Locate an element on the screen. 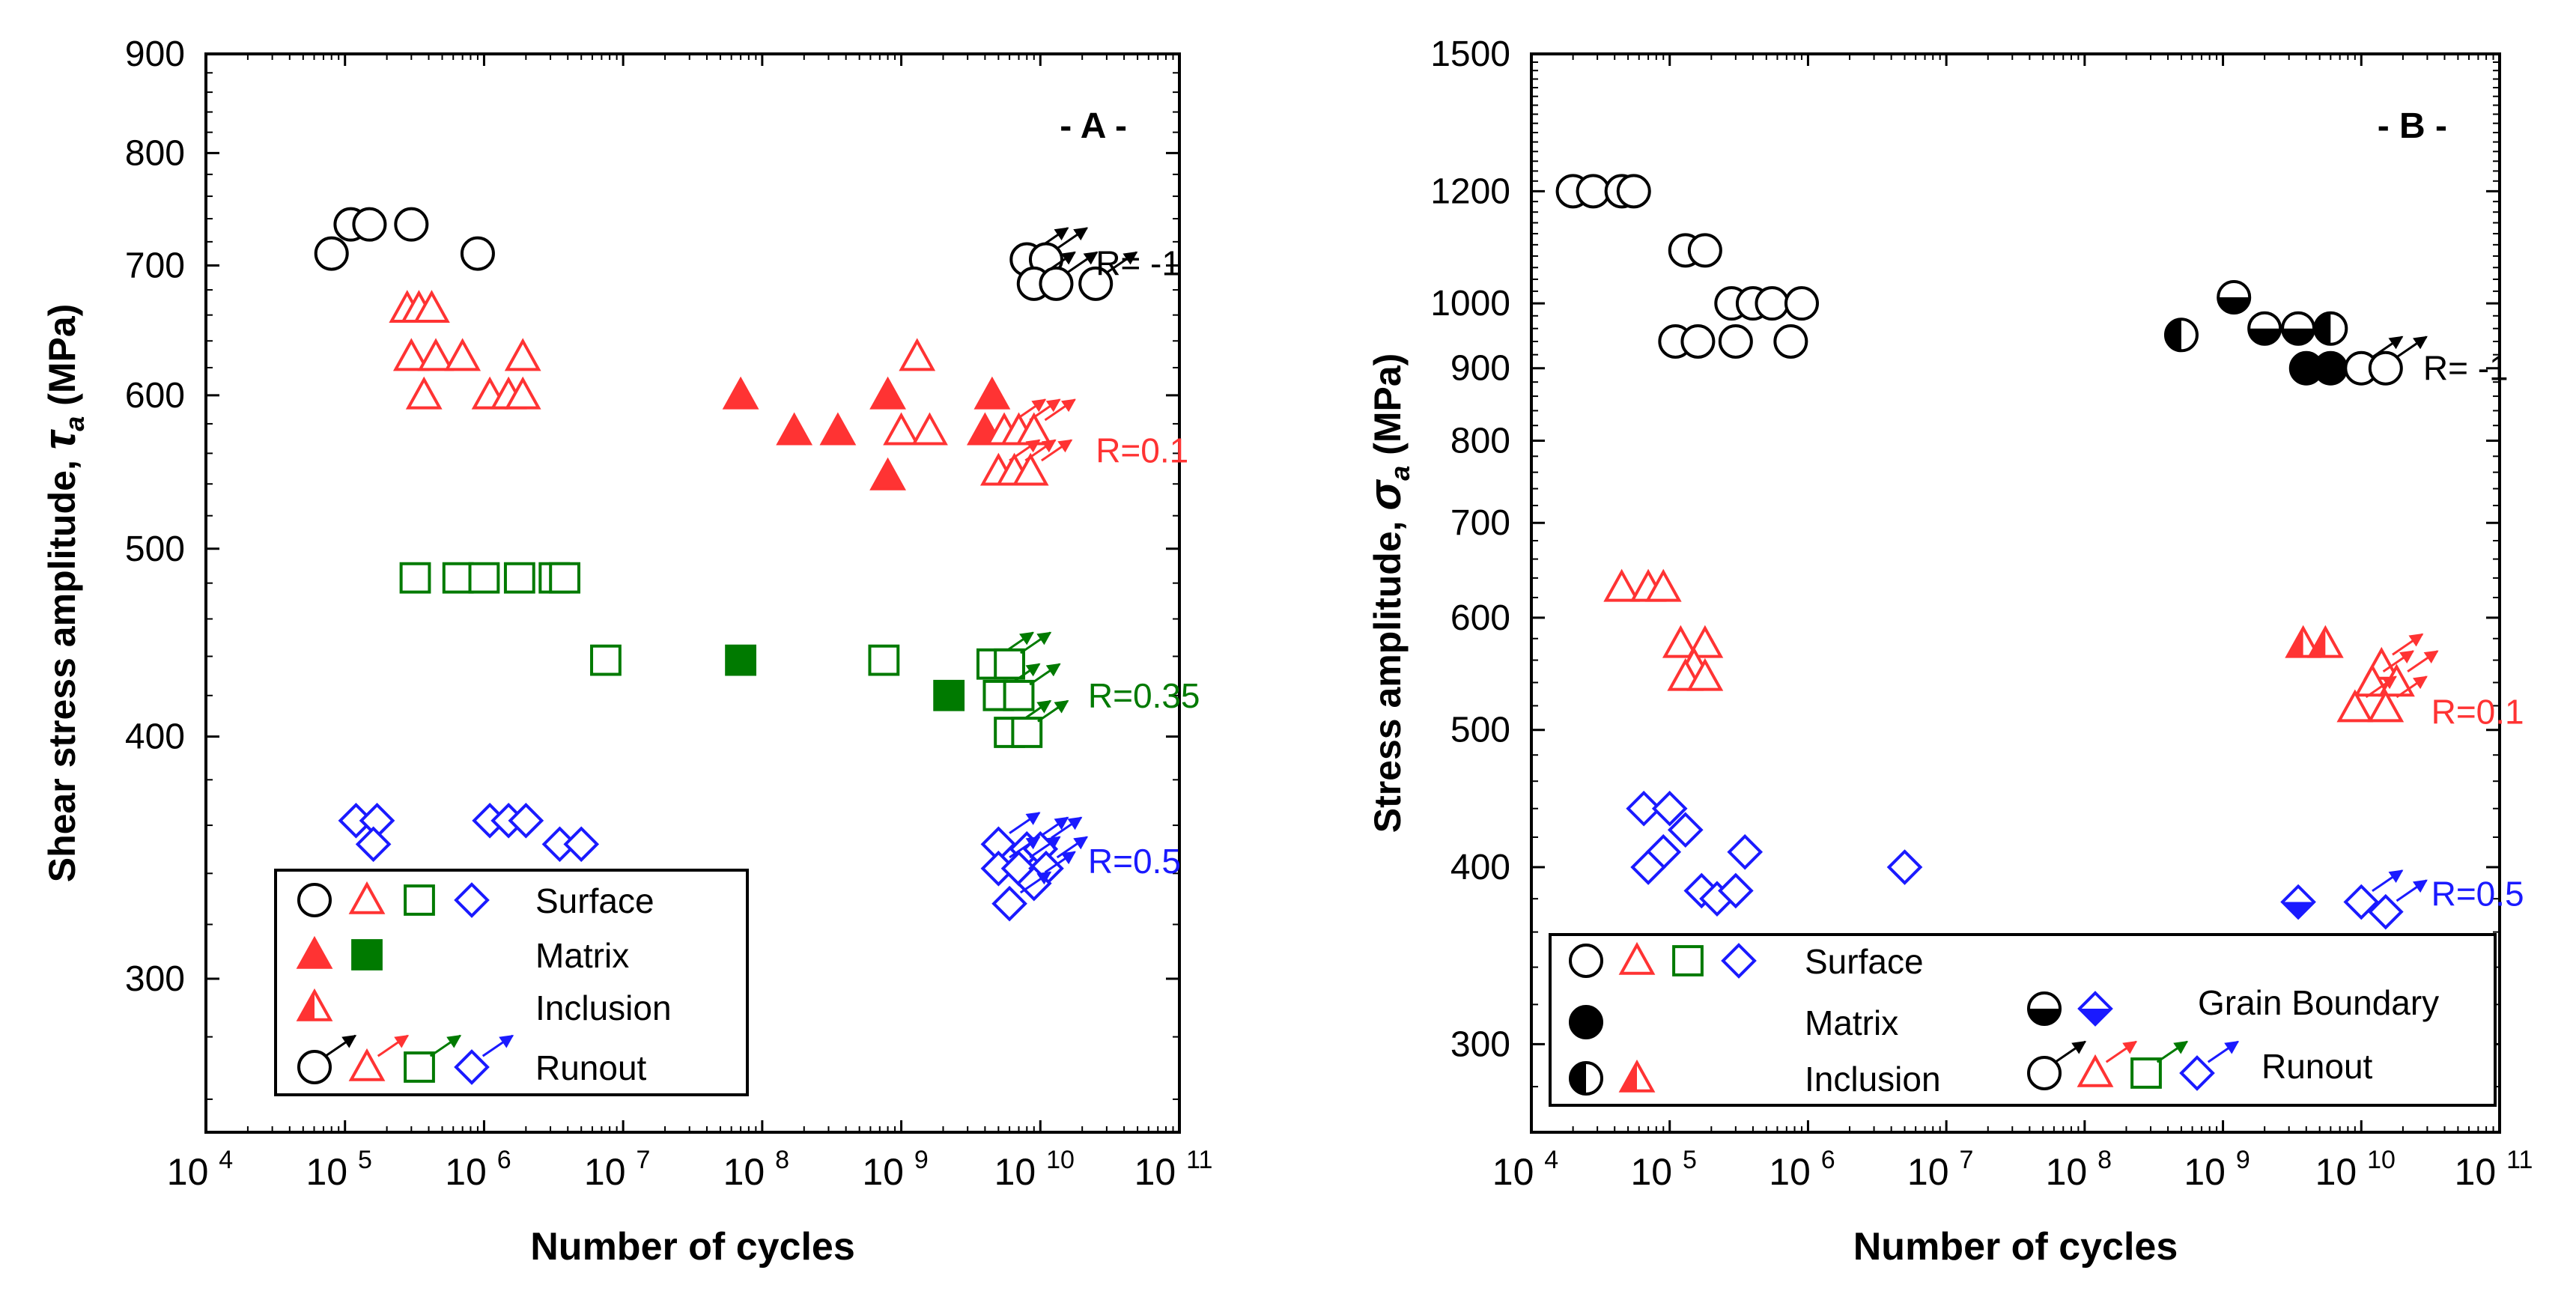 The width and height of the screenshot is (2576, 1291). series-ratio-label: R= -1 is located at coordinates (1138, 262).